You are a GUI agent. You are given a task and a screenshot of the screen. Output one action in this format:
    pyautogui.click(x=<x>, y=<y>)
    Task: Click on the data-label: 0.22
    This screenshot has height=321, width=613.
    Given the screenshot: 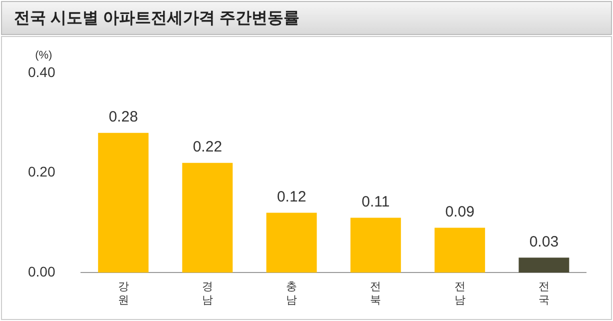 What is the action you would take?
    pyautogui.click(x=207, y=147)
    